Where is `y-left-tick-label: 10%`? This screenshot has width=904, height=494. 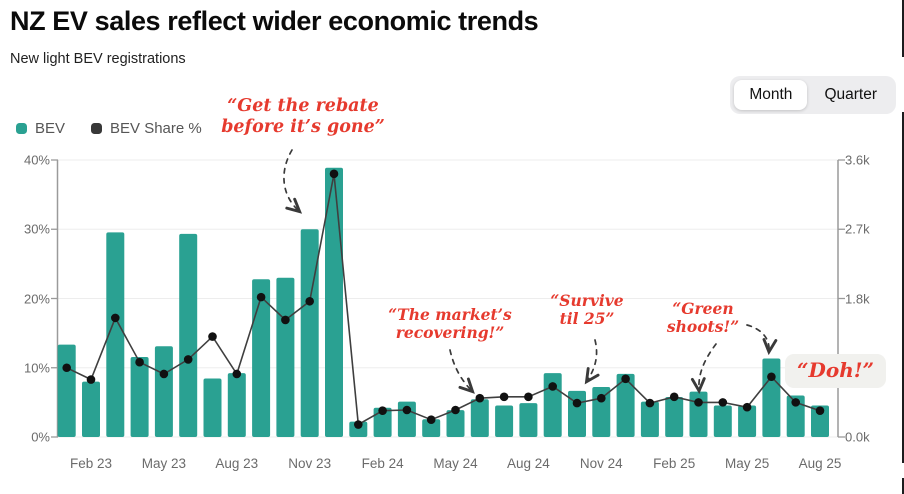 y-left-tick-label: 10% is located at coordinates (36, 368).